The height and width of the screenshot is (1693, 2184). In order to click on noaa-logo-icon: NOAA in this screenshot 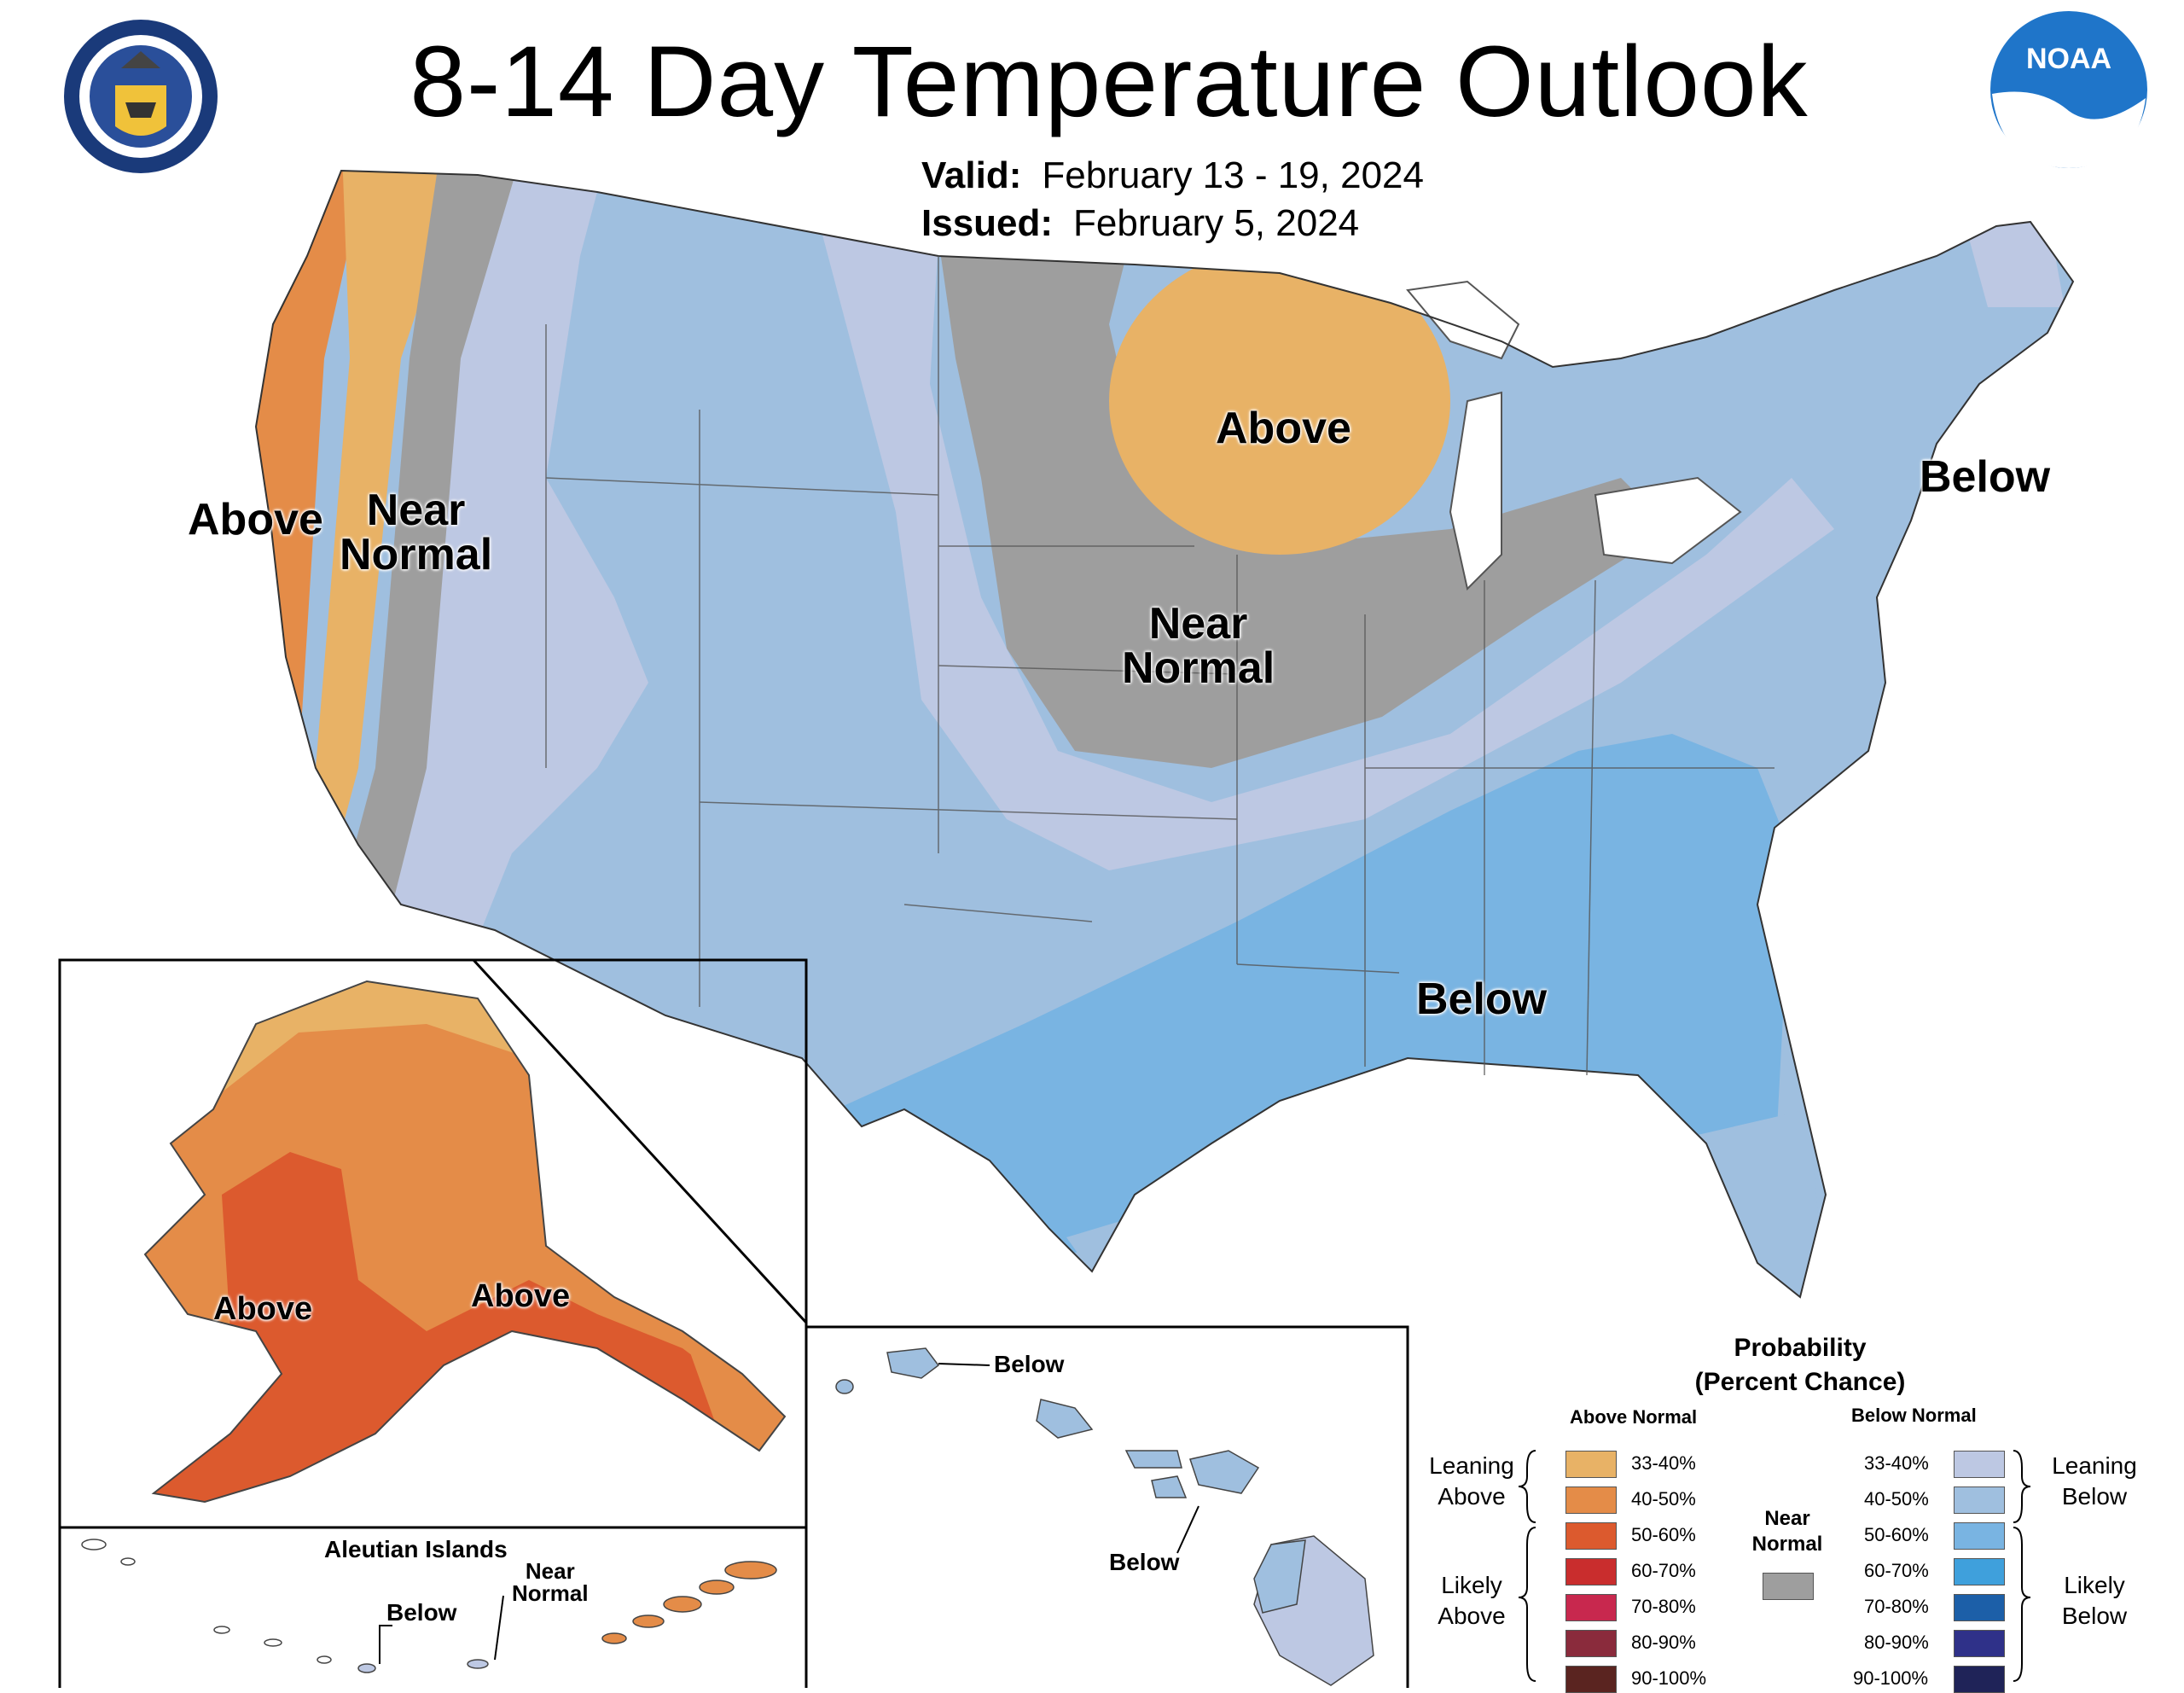, I will do `click(2068, 89)`.